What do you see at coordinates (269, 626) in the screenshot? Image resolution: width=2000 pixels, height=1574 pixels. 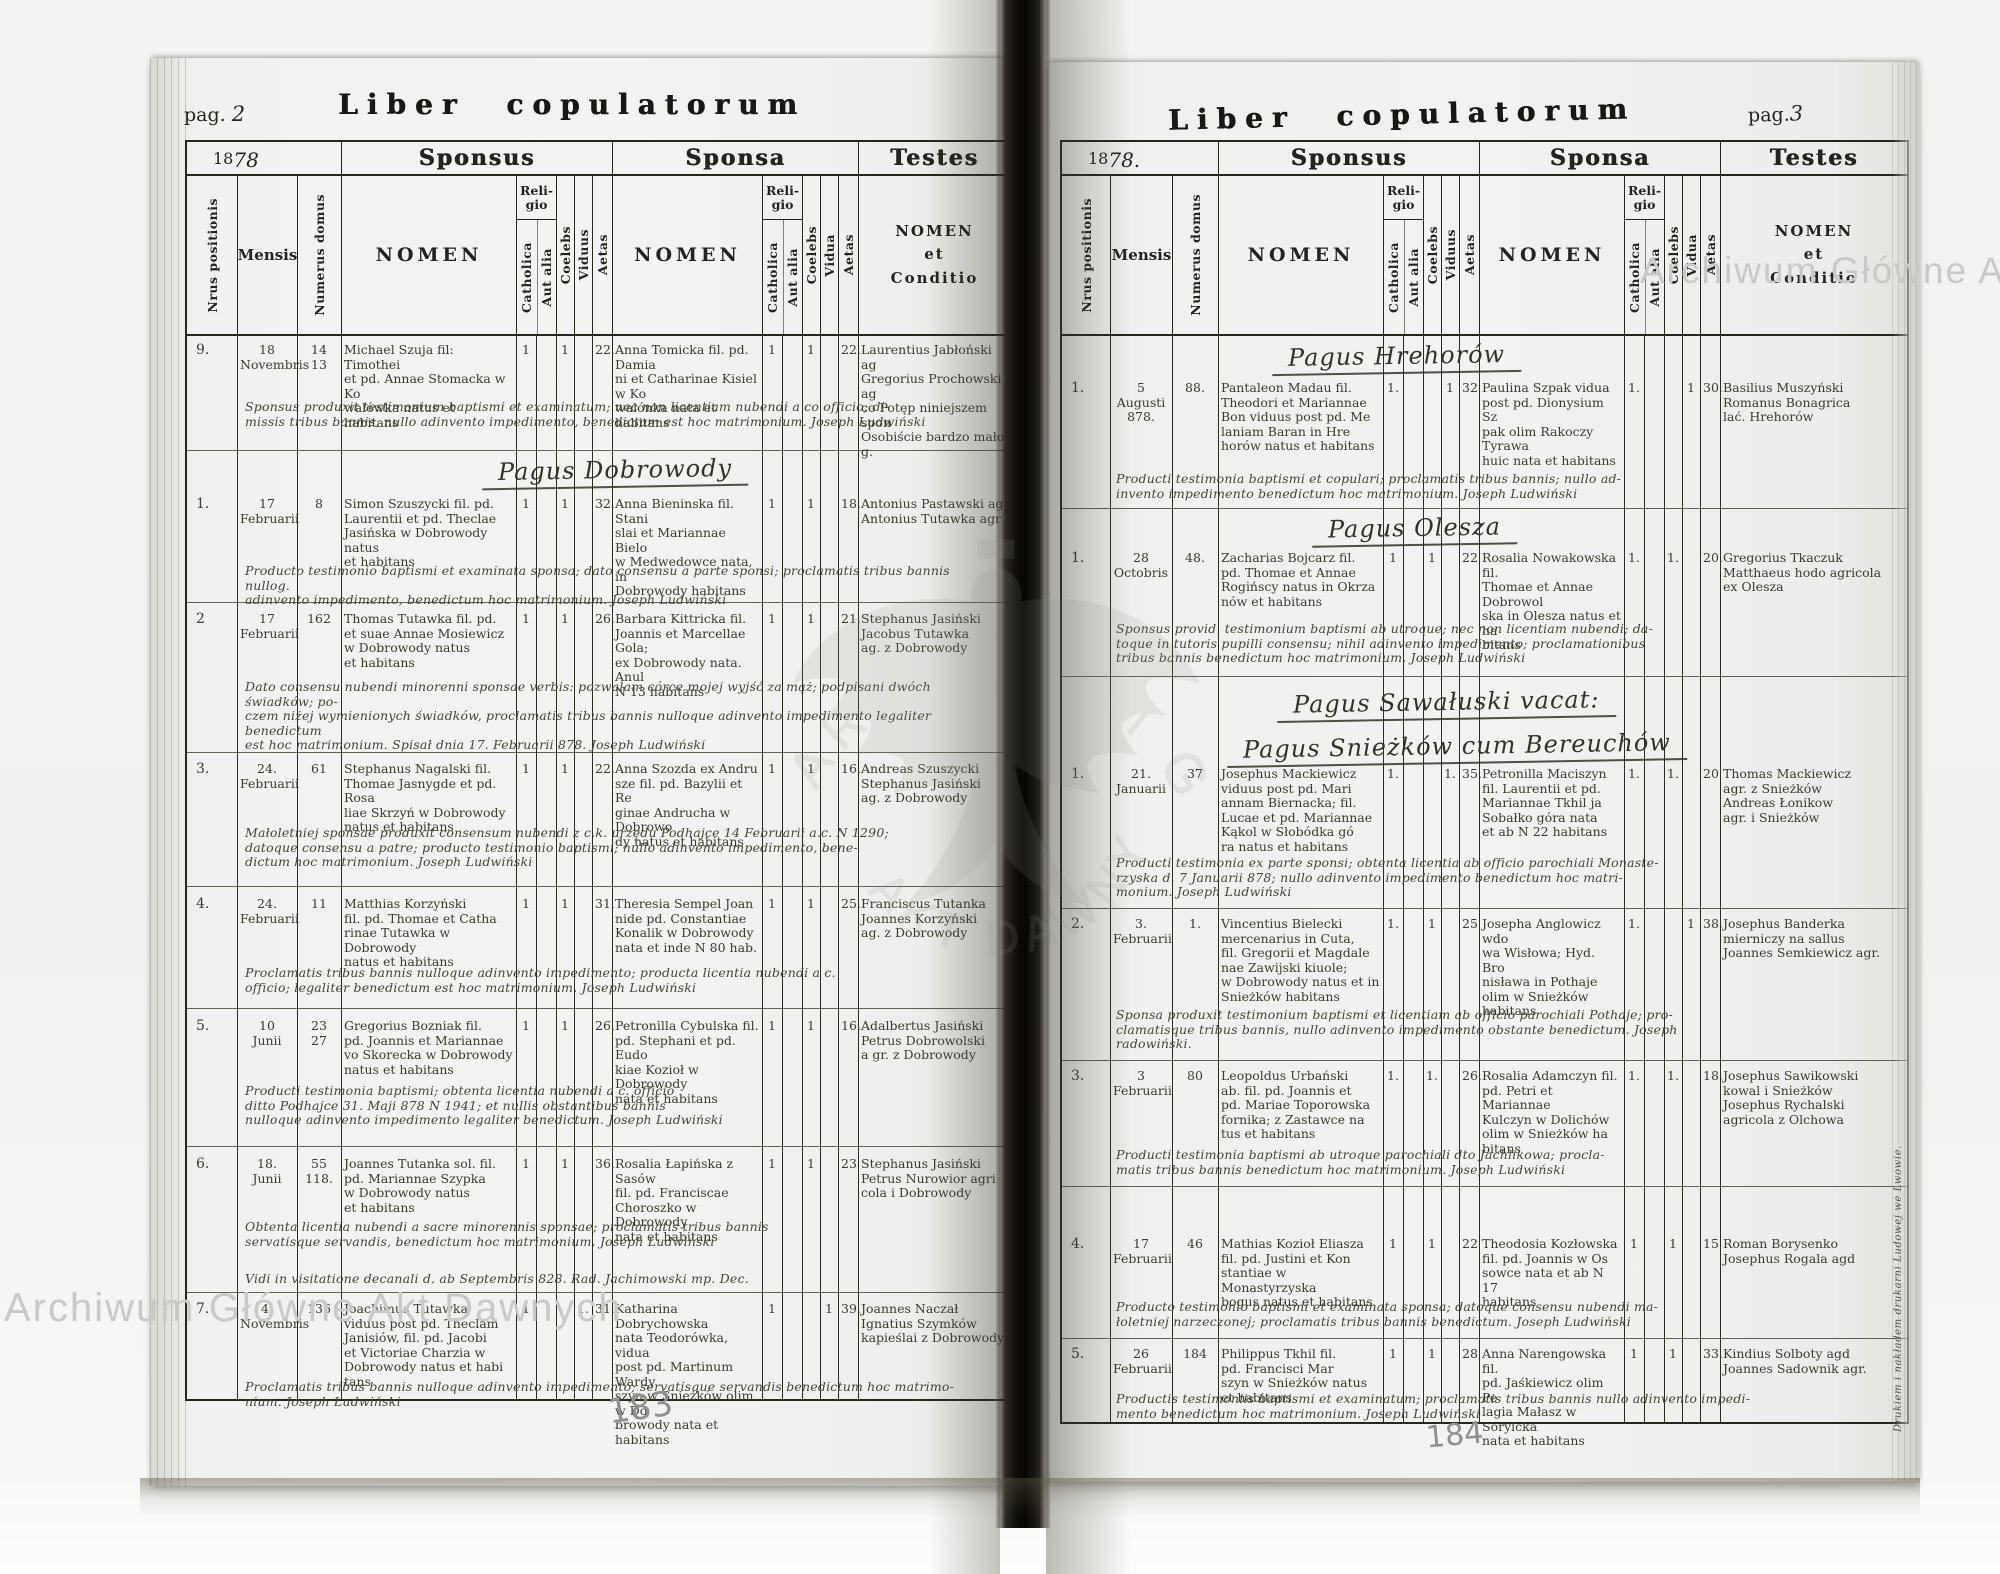 I see `entry-mensis: 17 Februarii` at bounding box center [269, 626].